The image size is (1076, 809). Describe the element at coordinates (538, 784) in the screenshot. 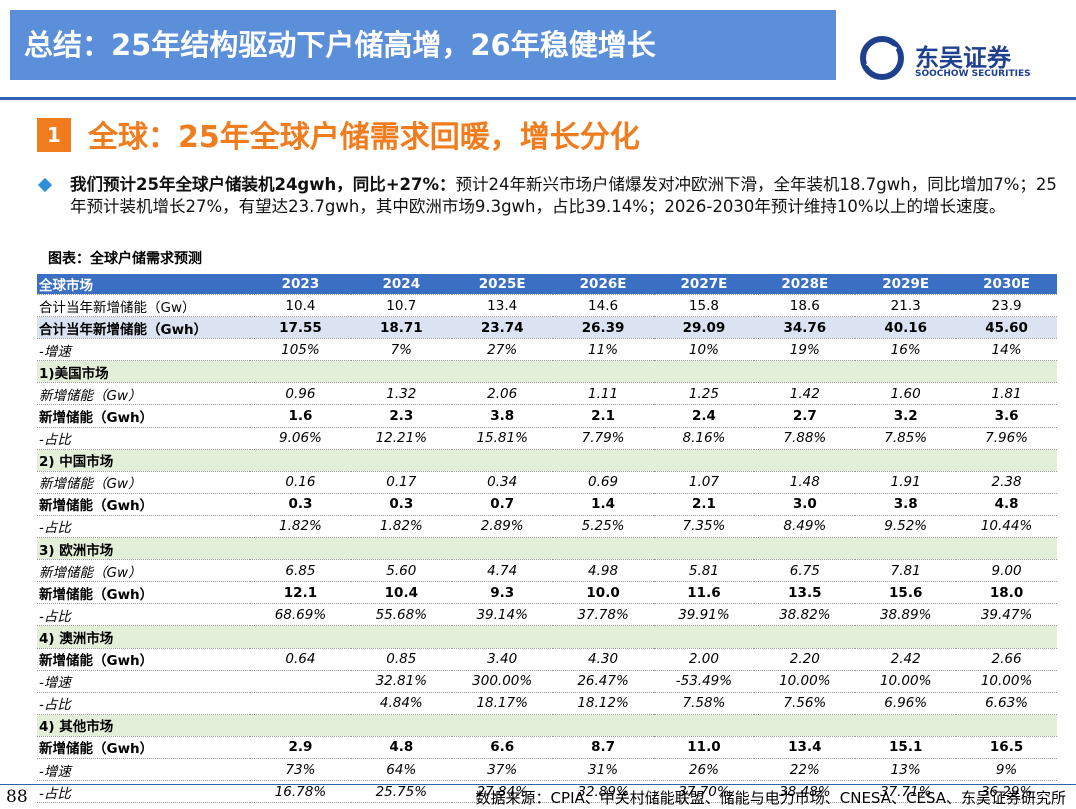

I see `footer-line` at that location.